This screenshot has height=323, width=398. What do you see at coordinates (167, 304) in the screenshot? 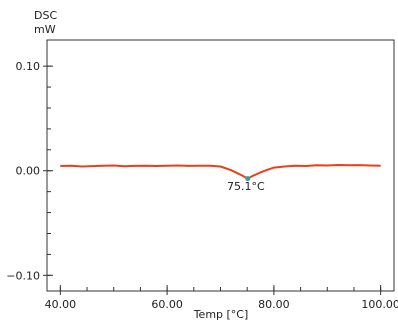
I see `x-tick-label: 60.00` at bounding box center [167, 304].